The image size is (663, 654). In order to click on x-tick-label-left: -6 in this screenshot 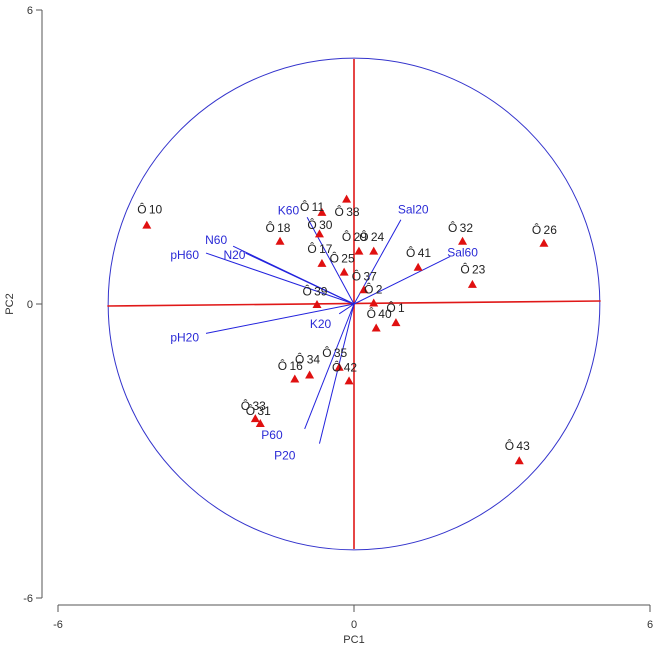, I will do `click(58, 625)`.